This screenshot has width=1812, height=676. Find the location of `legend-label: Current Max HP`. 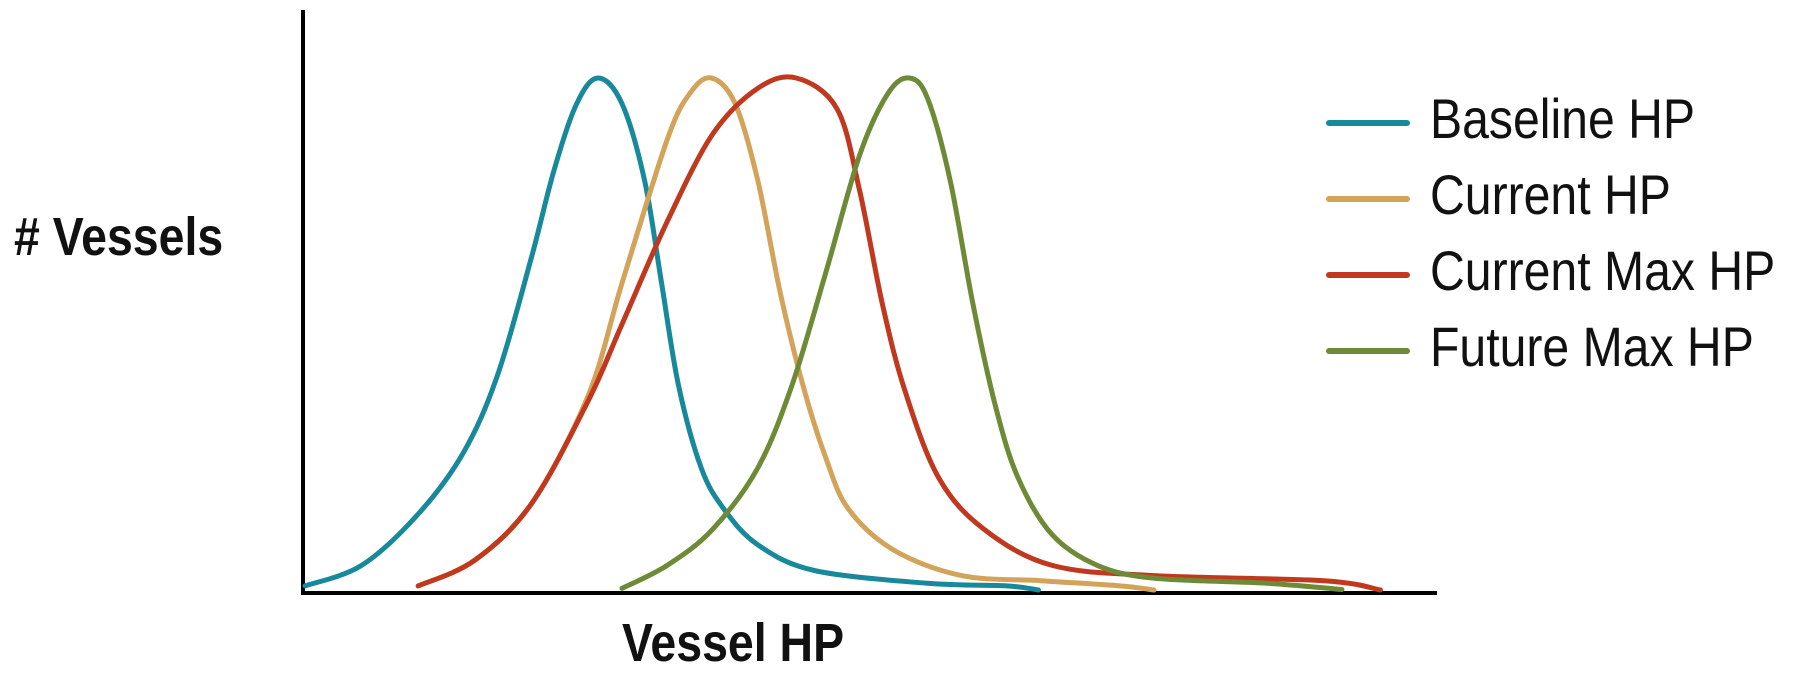

legend-label: Current Max HP is located at coordinates (1603, 270).